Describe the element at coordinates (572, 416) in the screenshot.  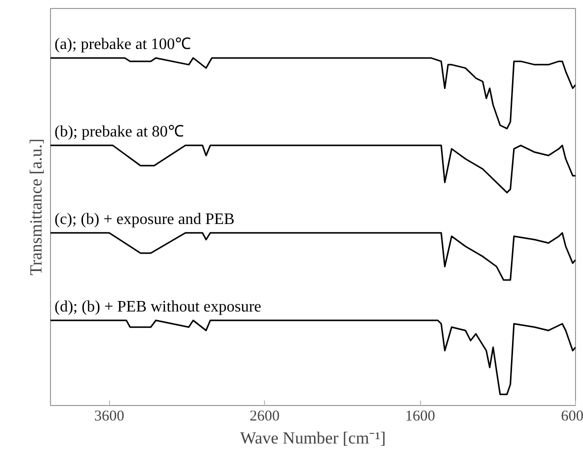
I see `x-tick-label: 600` at that location.